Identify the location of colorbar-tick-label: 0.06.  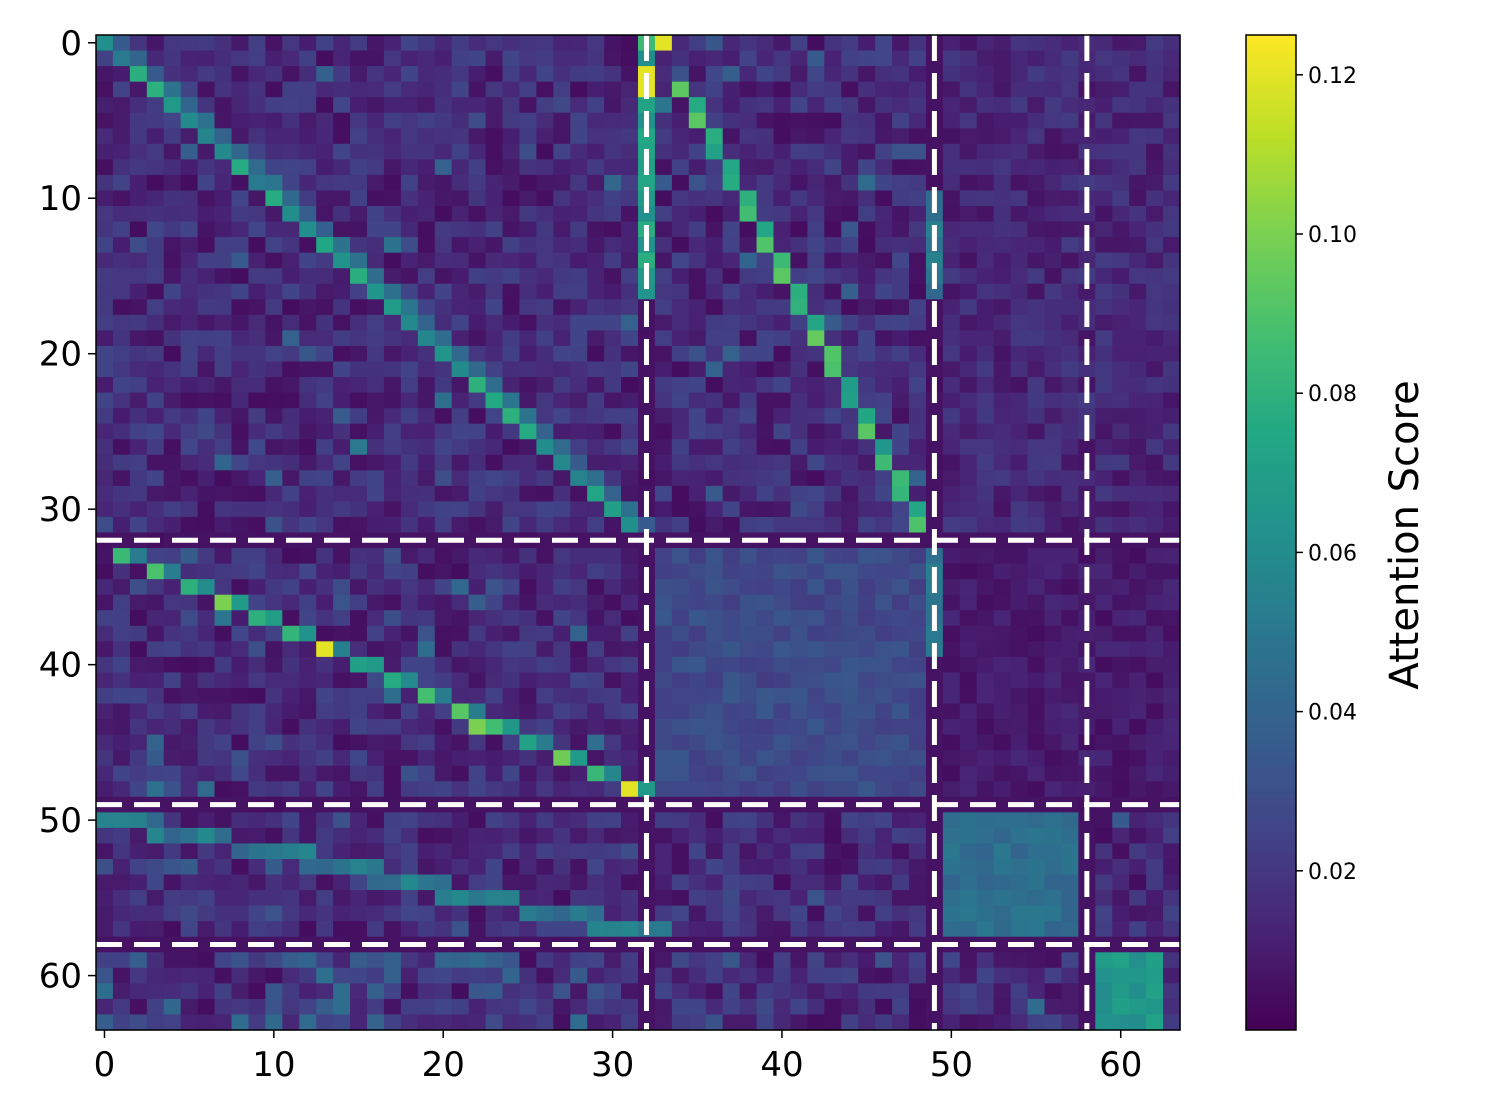
(1332, 553).